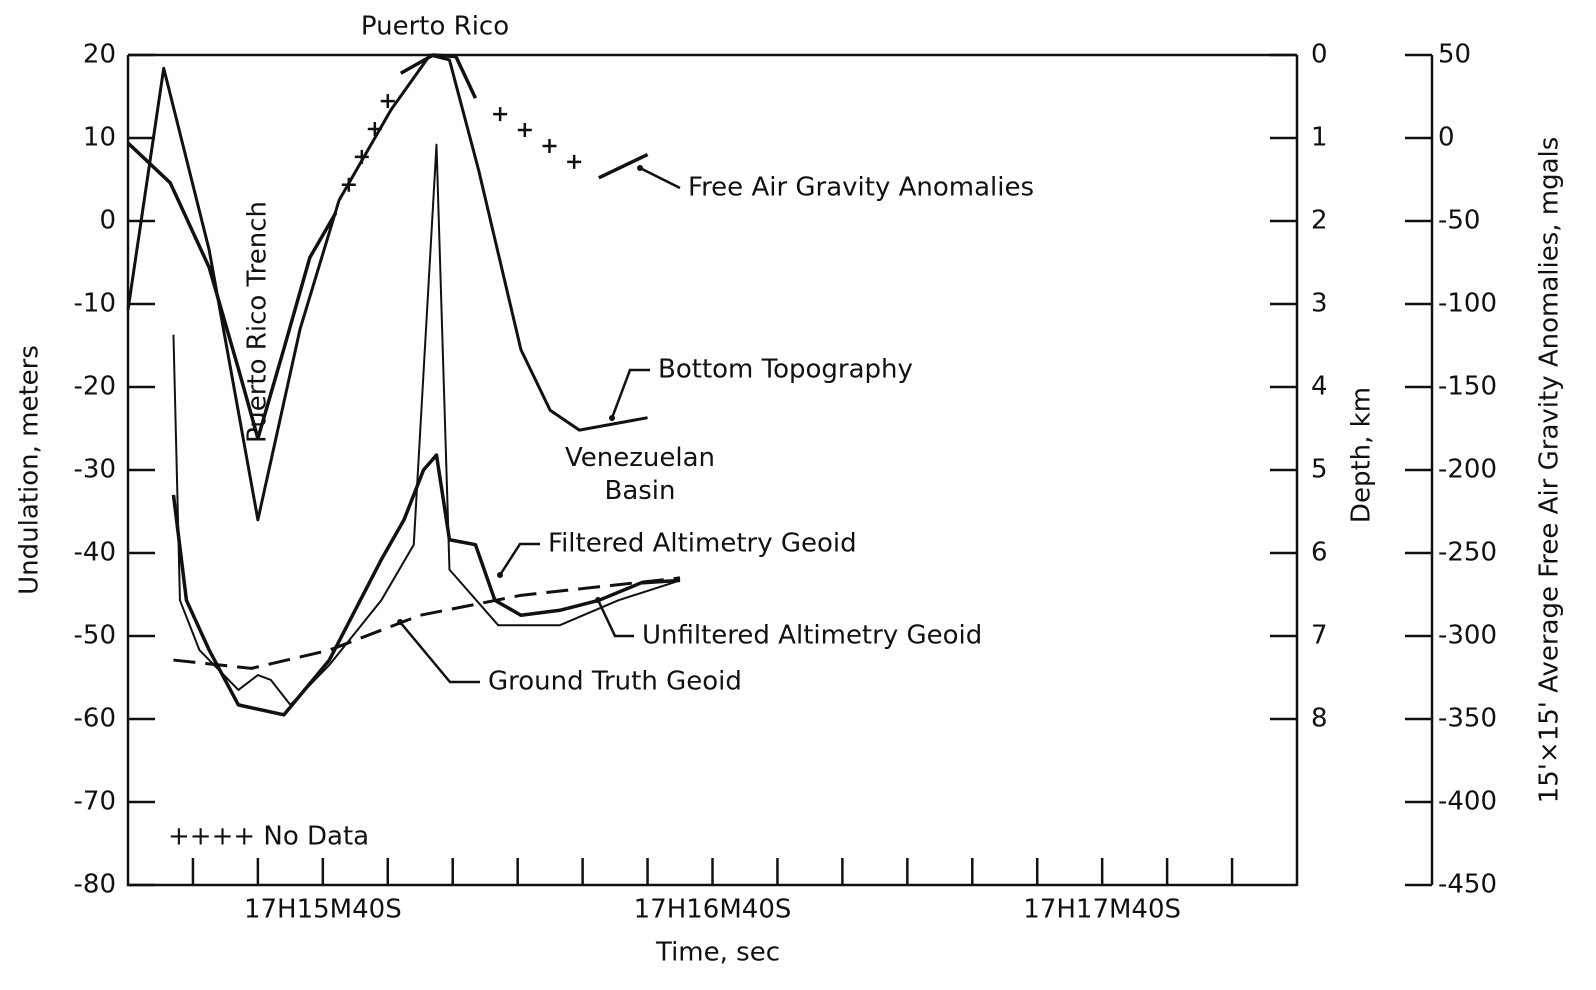 Image resolution: width=1596 pixels, height=990 pixels. I want to click on legend-label: Filtered Altimetry Geoid, so click(702, 544).